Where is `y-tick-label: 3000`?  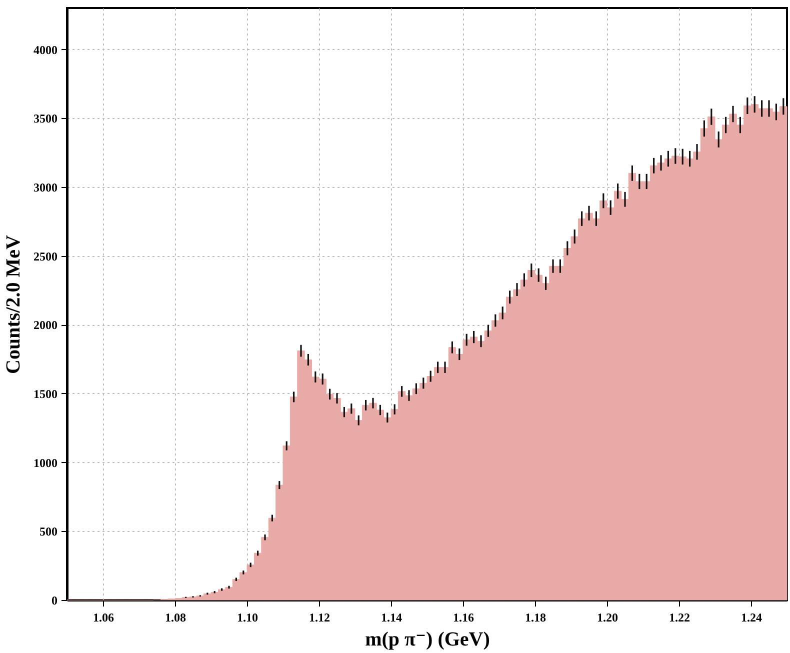
y-tick-label: 3000 is located at coordinates (46, 187).